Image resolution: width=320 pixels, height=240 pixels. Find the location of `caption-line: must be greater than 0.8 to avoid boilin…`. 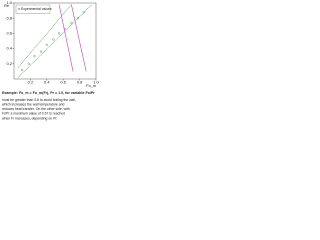

caption-line: must be greater than 0.8 to avoid boilin… is located at coordinates (39, 100).